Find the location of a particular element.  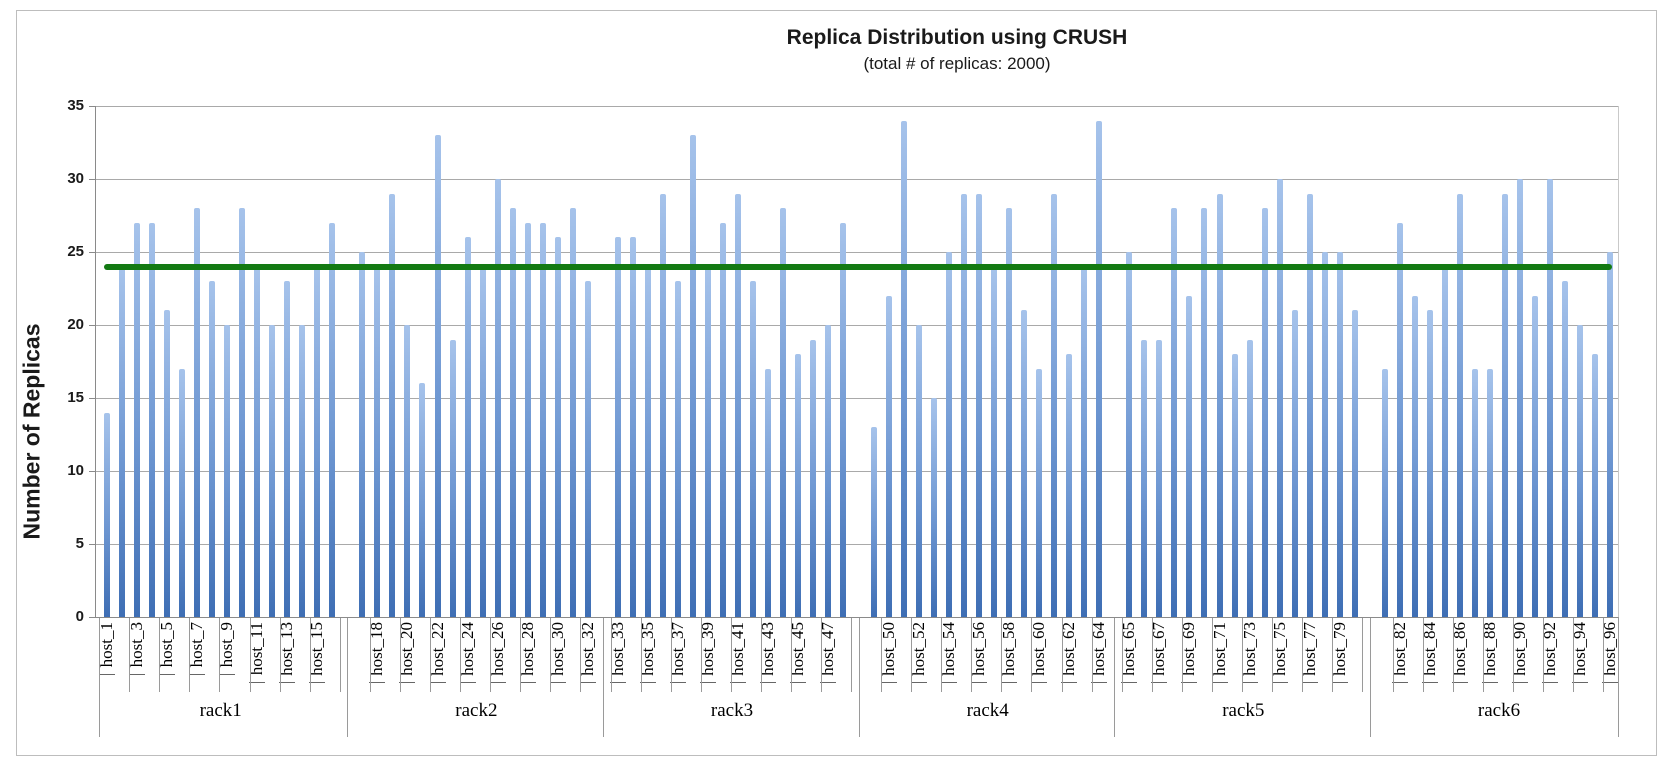

y-tick-label: 10 is located at coordinates (75, 470).